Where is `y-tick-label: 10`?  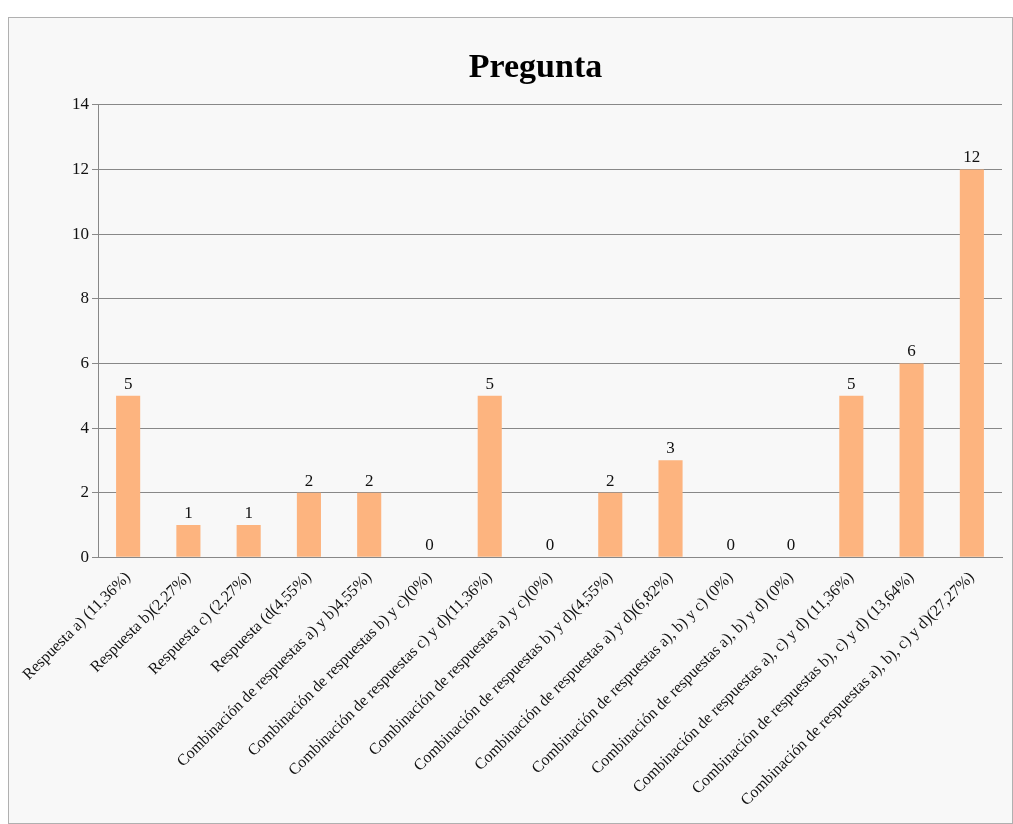 y-tick-label: 10 is located at coordinates (80, 233).